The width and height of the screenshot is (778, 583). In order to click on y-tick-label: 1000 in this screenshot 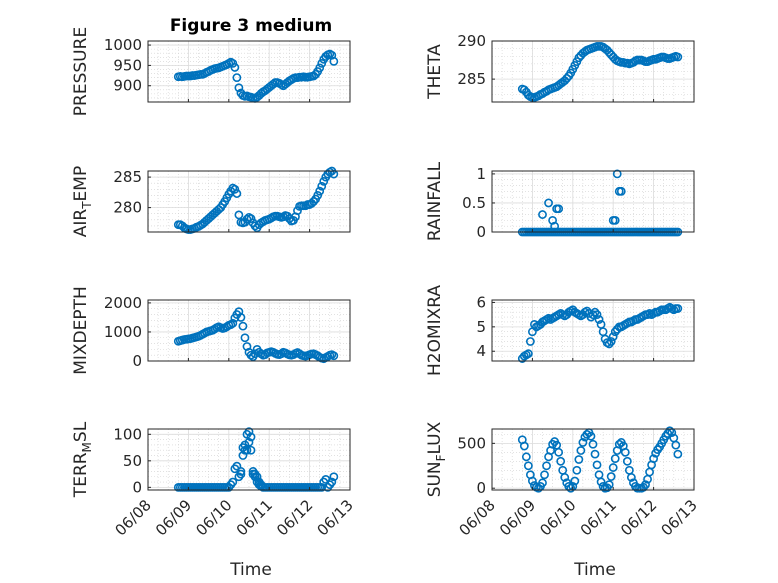, I will do `click(123, 45)`.